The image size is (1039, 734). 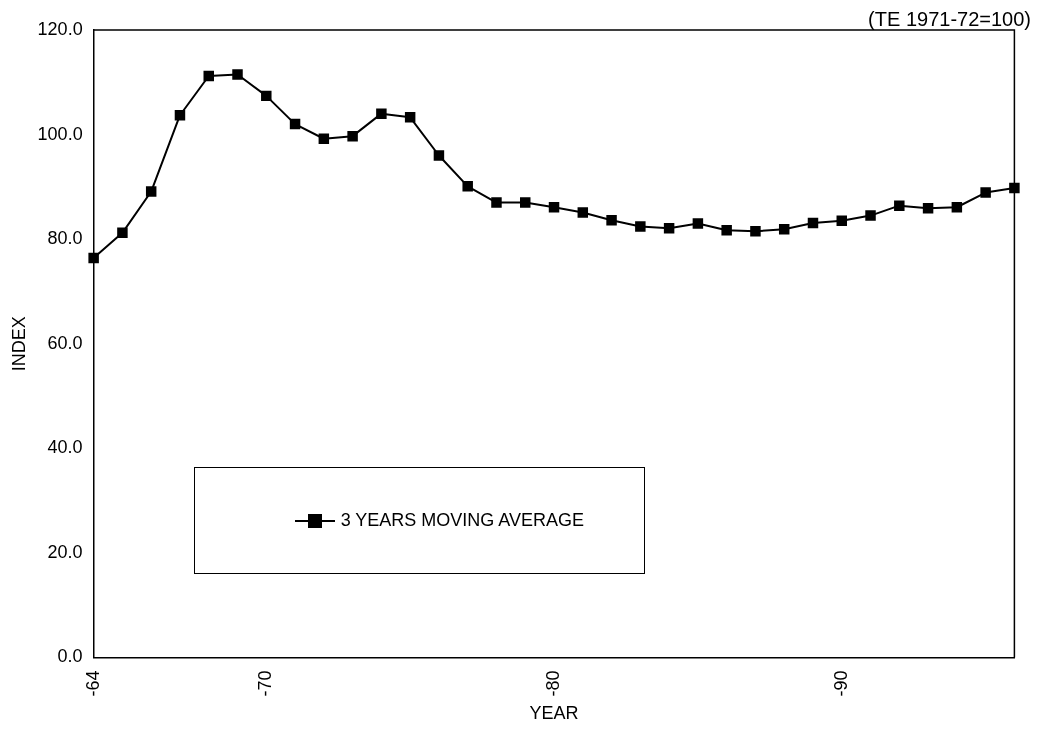 I want to click on annotation: (TE 1971-72=100), so click(x=949, y=19).